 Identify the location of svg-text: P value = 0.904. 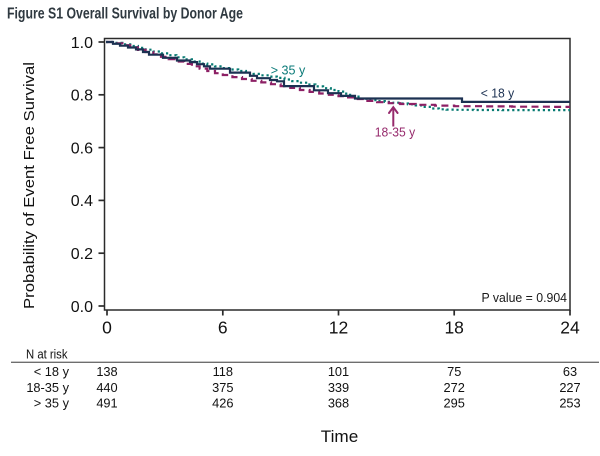
(525, 297).